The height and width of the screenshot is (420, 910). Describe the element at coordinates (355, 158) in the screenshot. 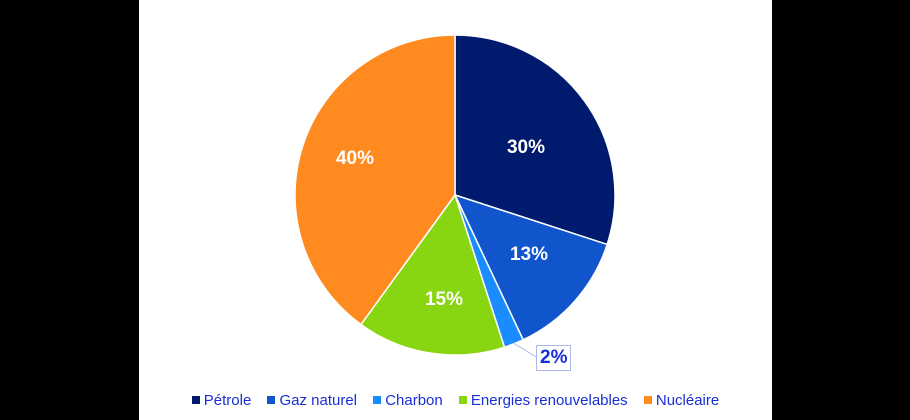

I see `slice-label-nucleaire: 40%` at that location.